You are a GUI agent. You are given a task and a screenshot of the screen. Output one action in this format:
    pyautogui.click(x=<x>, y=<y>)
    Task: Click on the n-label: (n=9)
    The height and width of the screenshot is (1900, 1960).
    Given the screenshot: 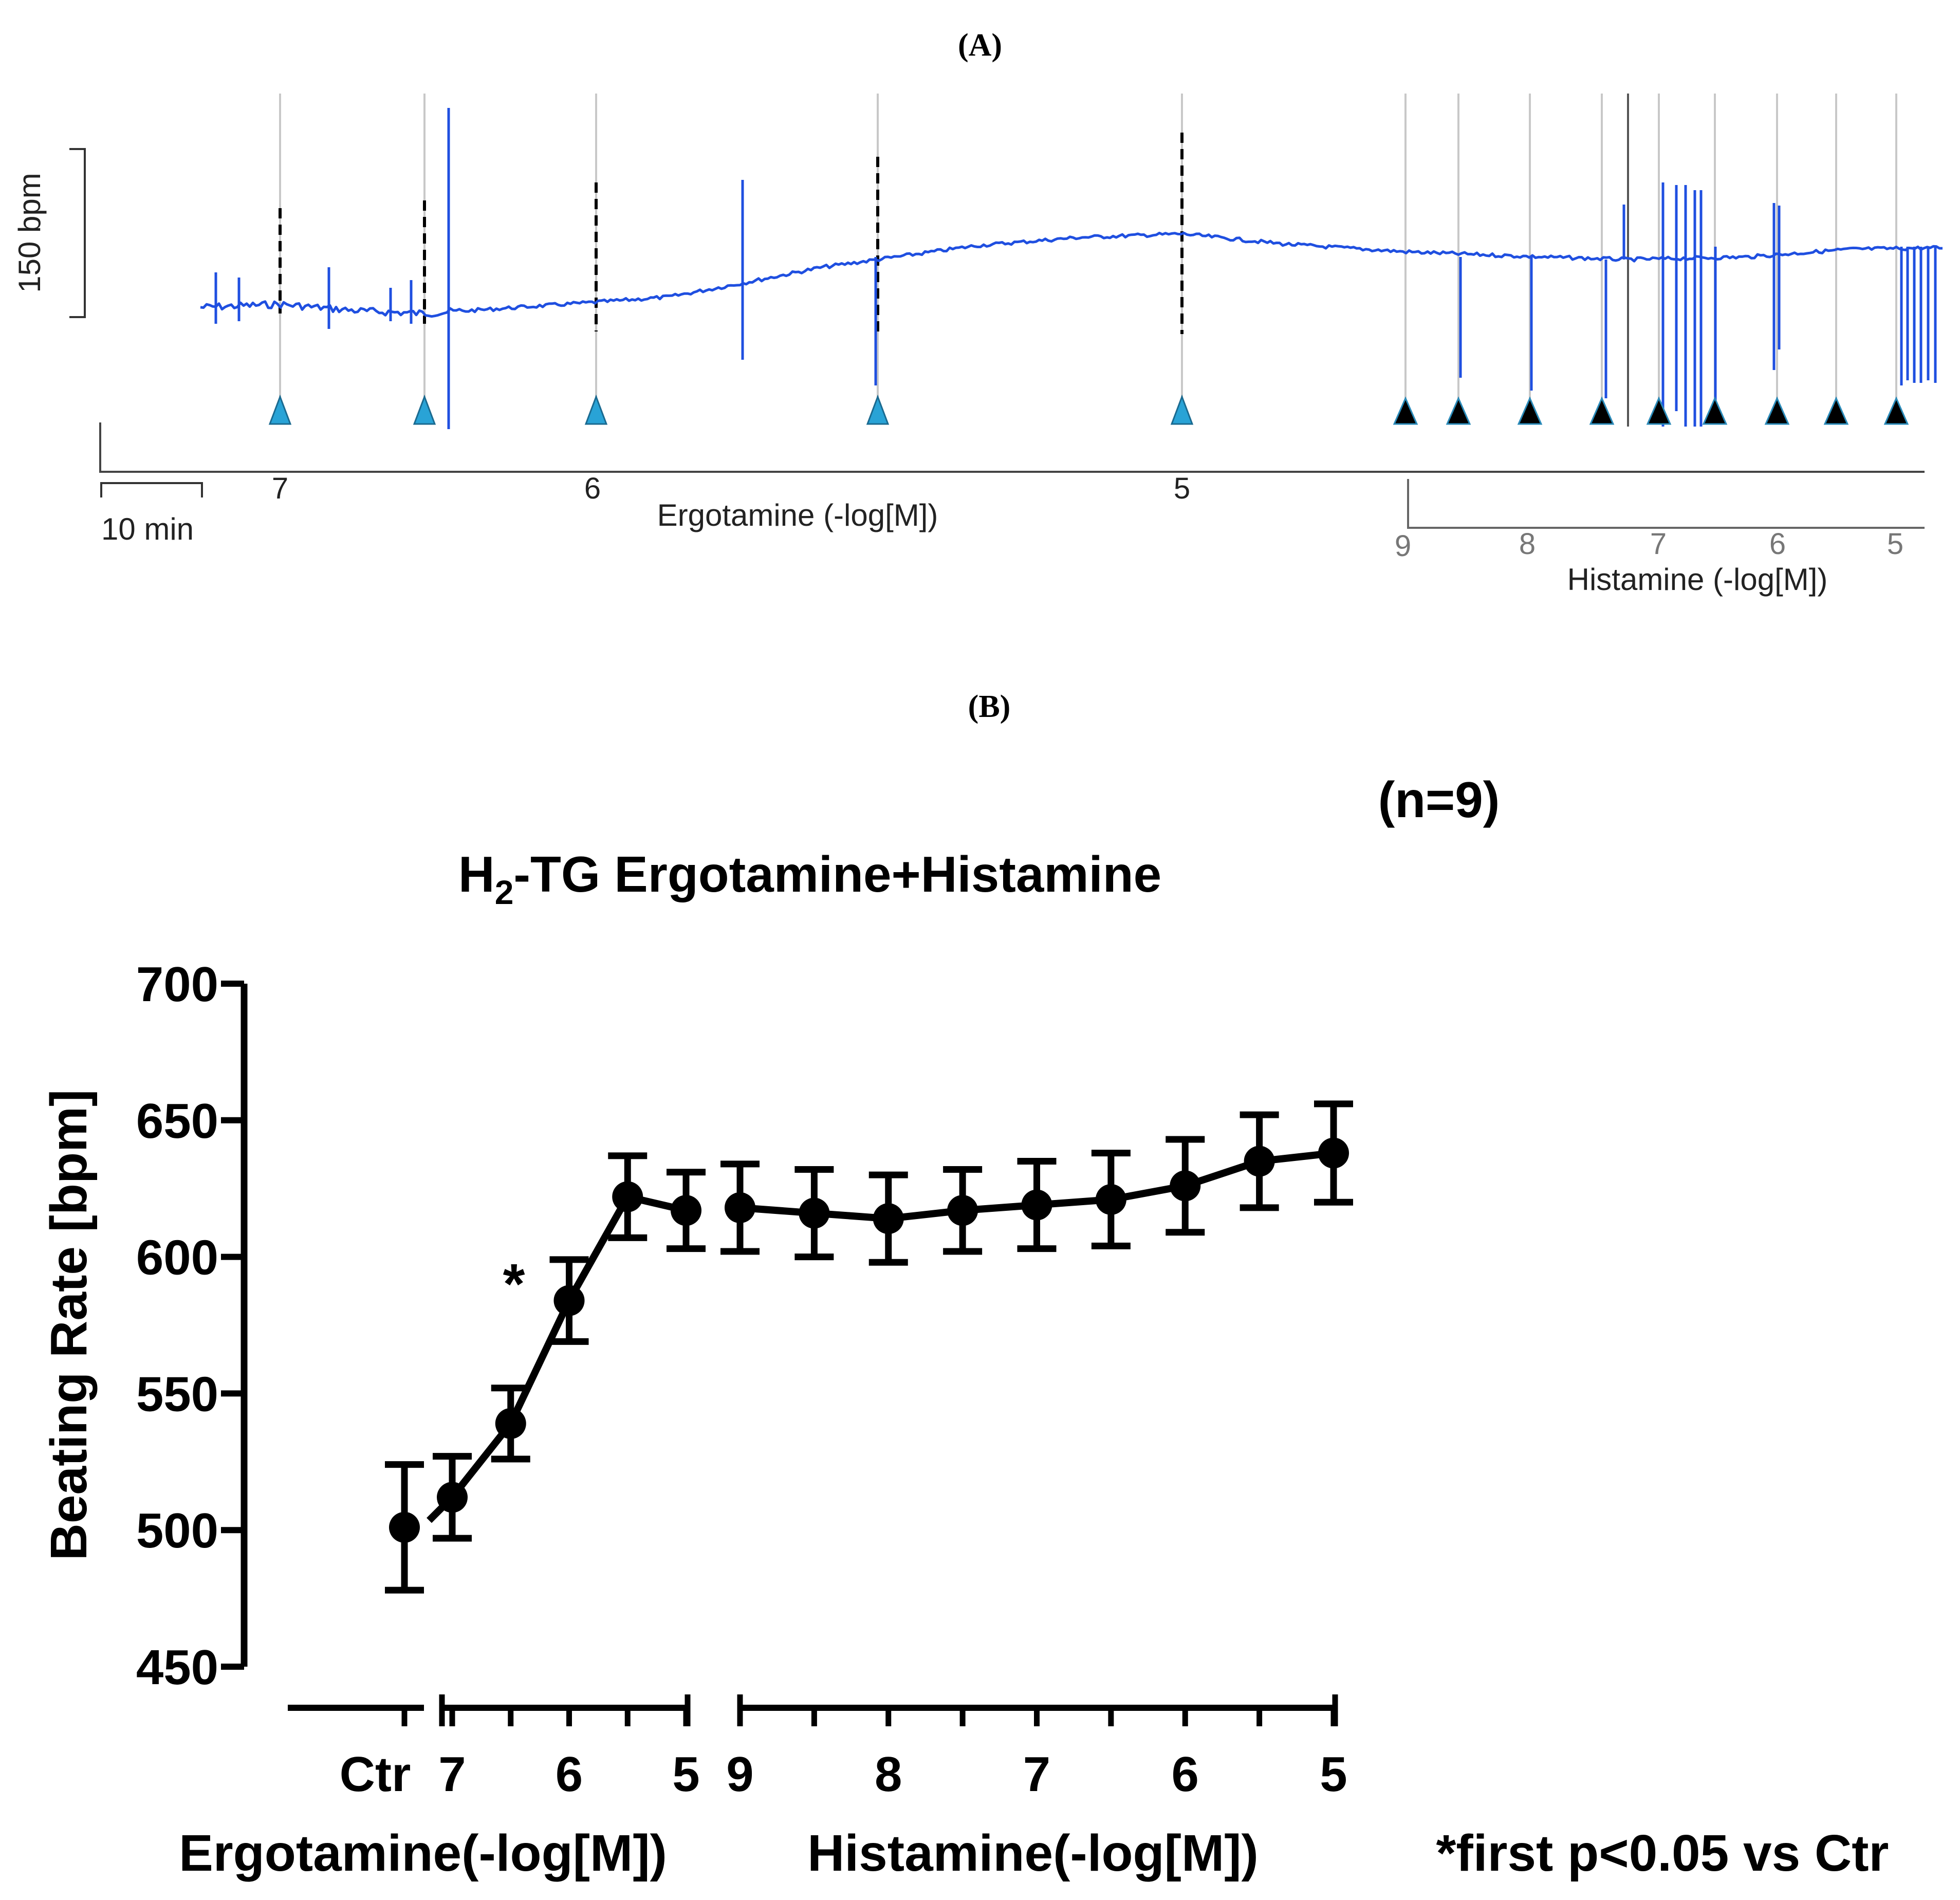 What is the action you would take?
    pyautogui.click(x=1439, y=799)
    